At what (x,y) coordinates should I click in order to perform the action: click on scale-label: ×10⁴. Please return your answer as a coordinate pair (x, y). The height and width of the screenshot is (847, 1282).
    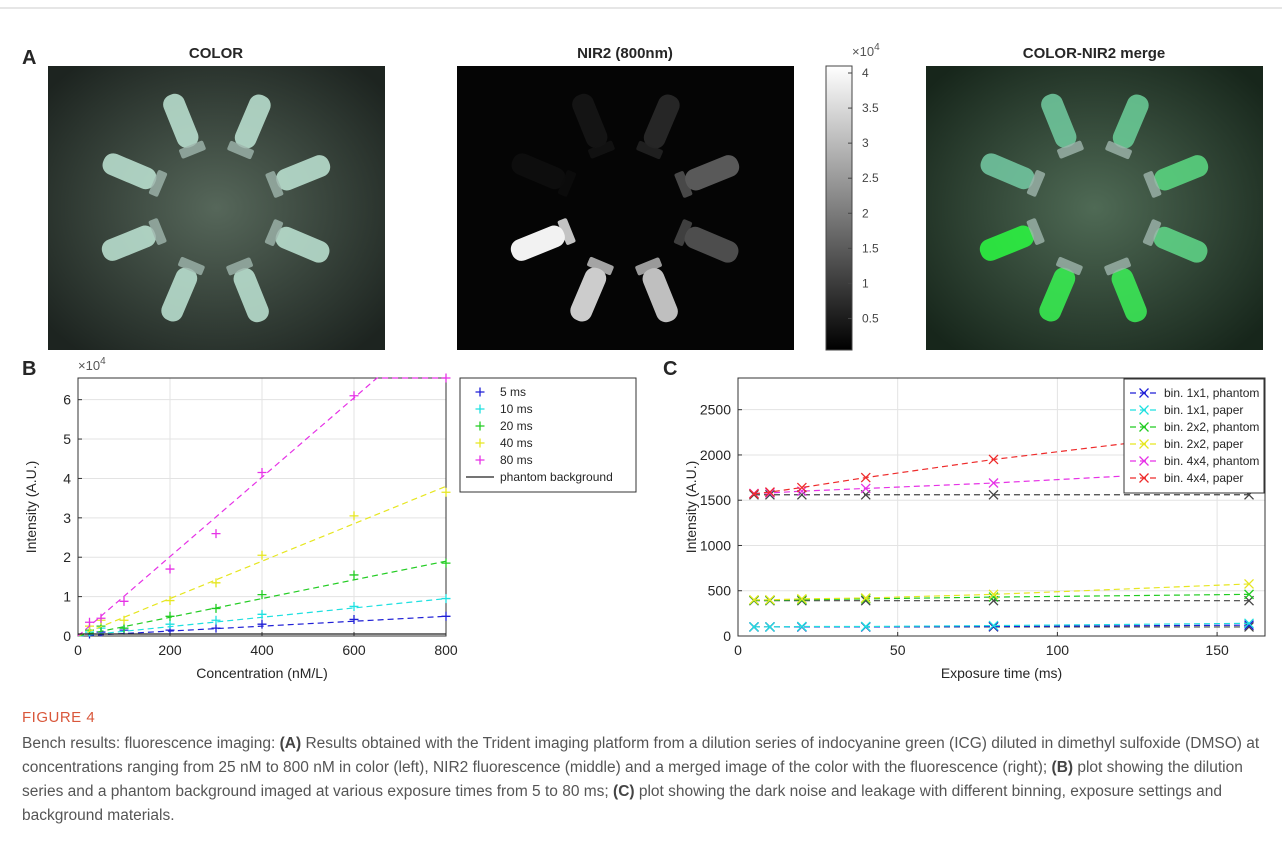
    Looking at the image, I should click on (92, 364).